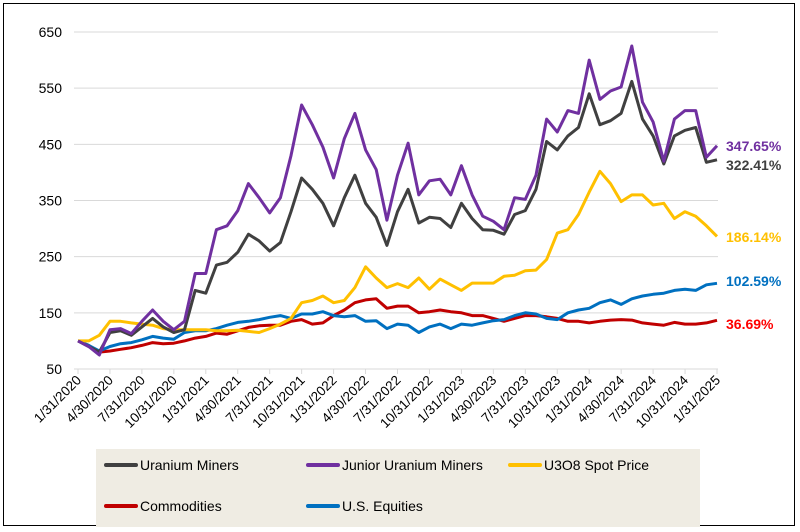 This screenshot has width=800, height=532. I want to click on legend-label: U3O8 Spot Price, so click(597, 465).